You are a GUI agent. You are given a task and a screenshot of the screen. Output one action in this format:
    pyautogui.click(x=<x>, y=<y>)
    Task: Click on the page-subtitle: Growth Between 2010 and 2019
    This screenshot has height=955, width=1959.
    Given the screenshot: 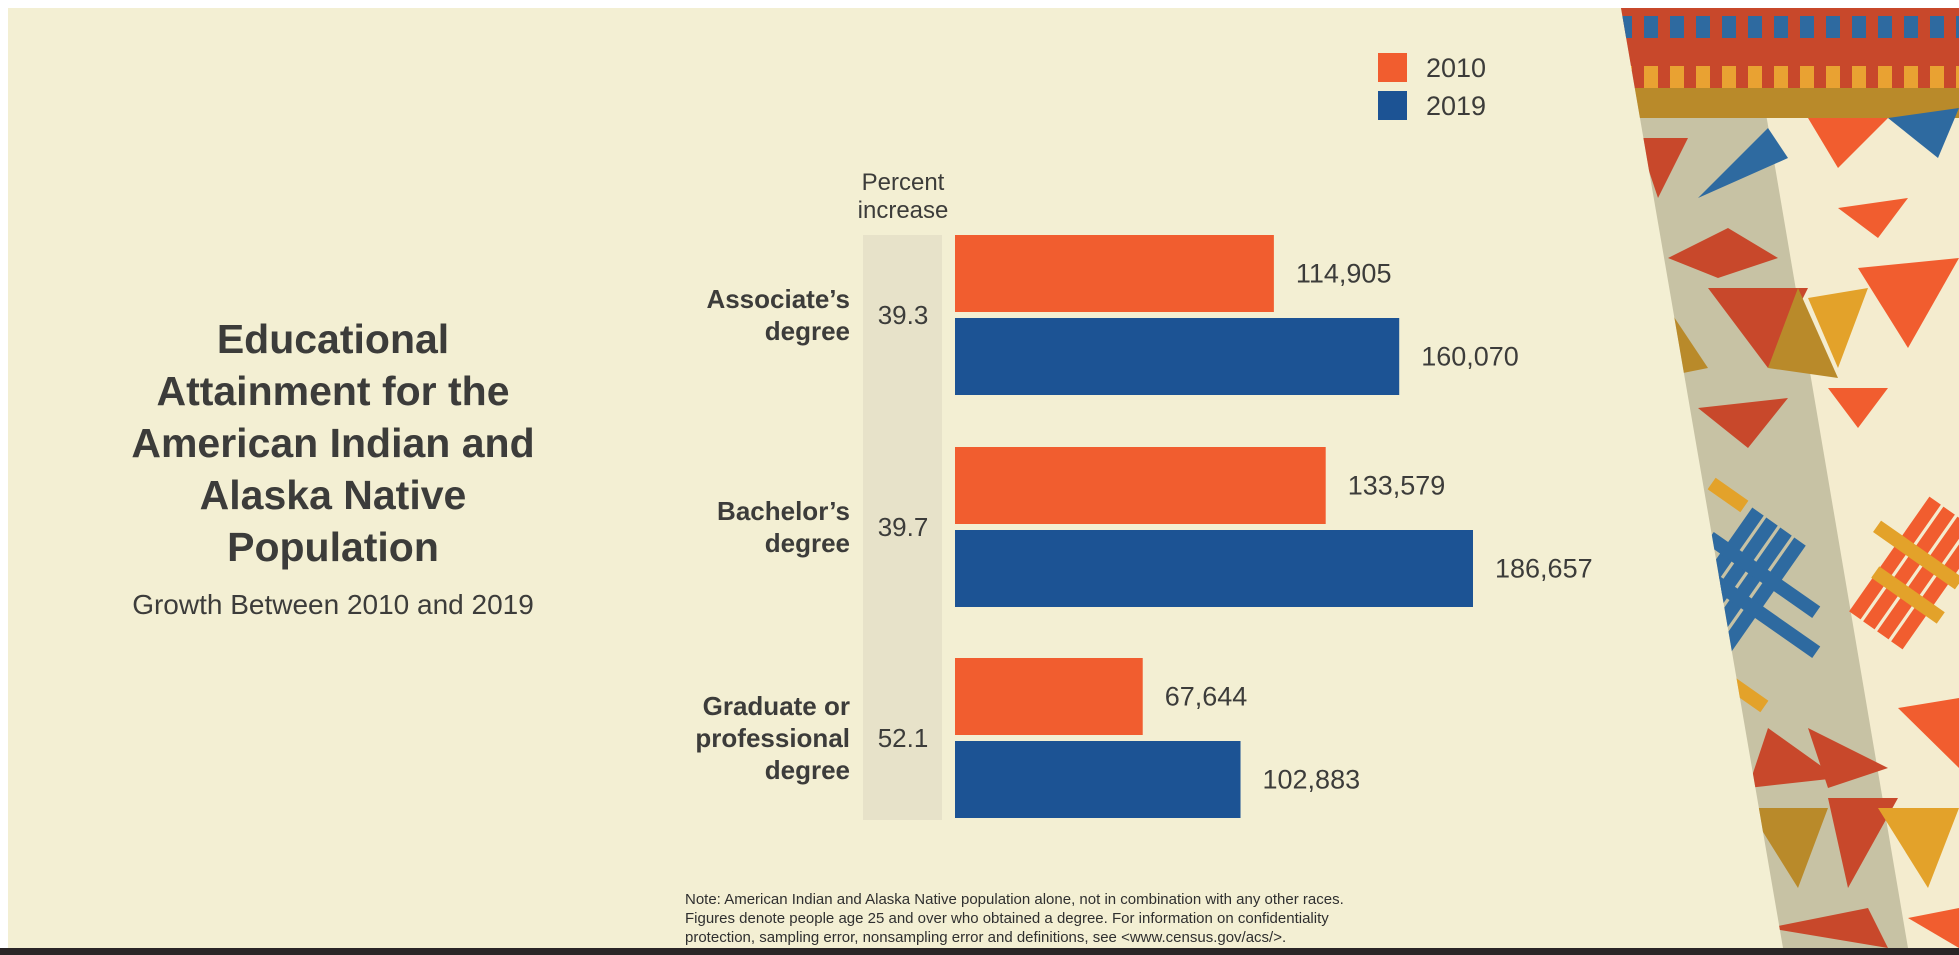 What is the action you would take?
    pyautogui.click(x=333, y=604)
    